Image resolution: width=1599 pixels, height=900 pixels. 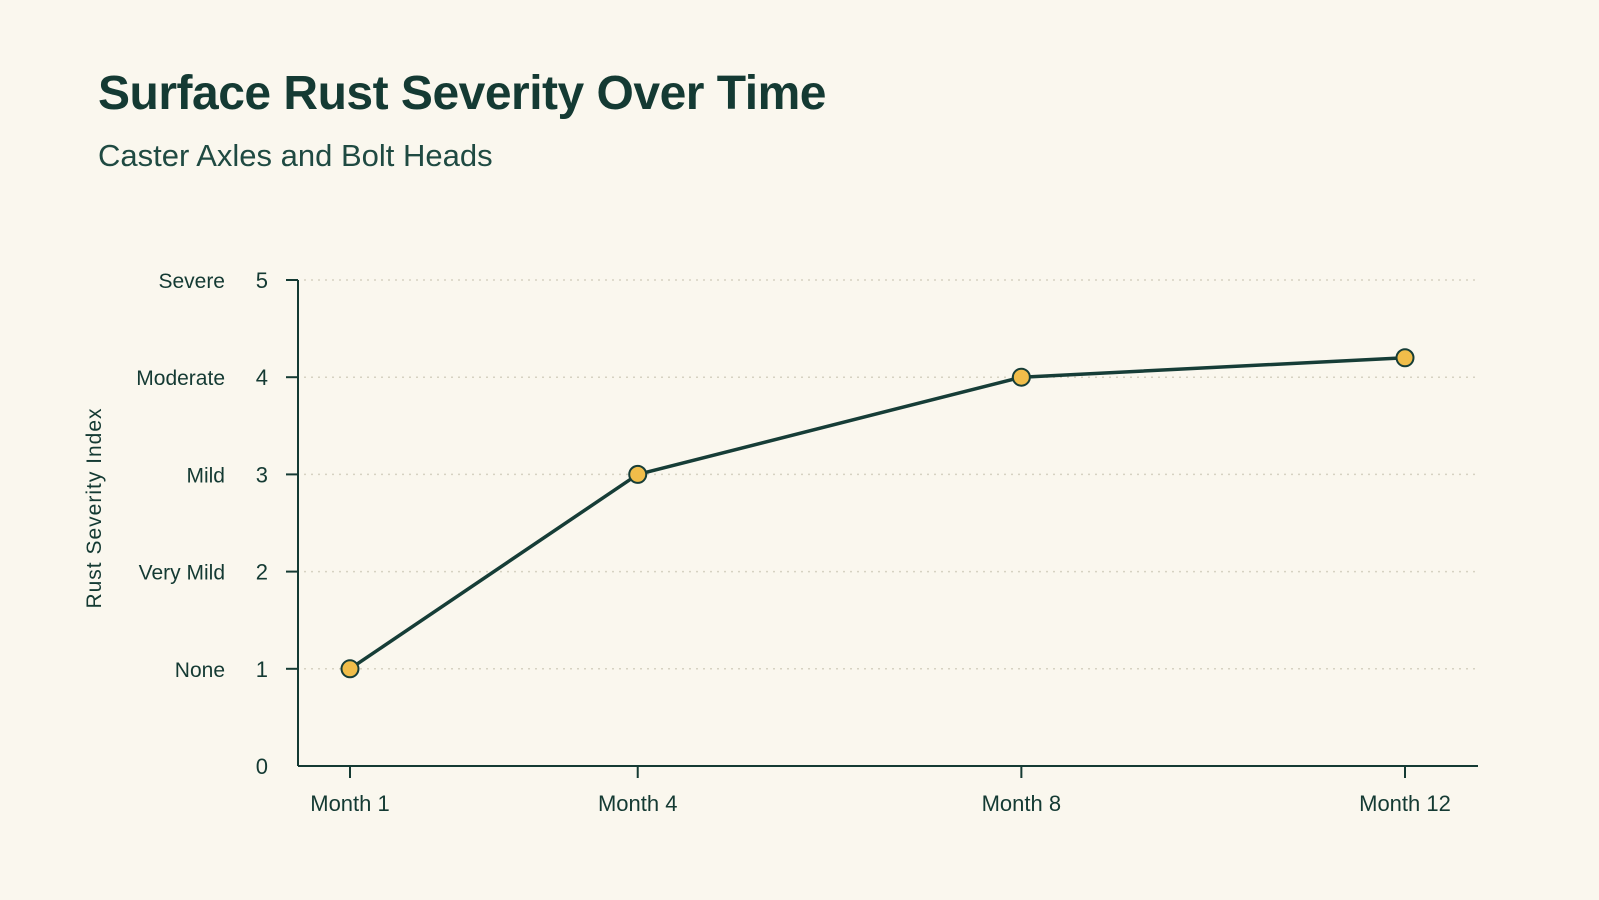 I want to click on y-category-label: Mild, so click(x=205, y=475).